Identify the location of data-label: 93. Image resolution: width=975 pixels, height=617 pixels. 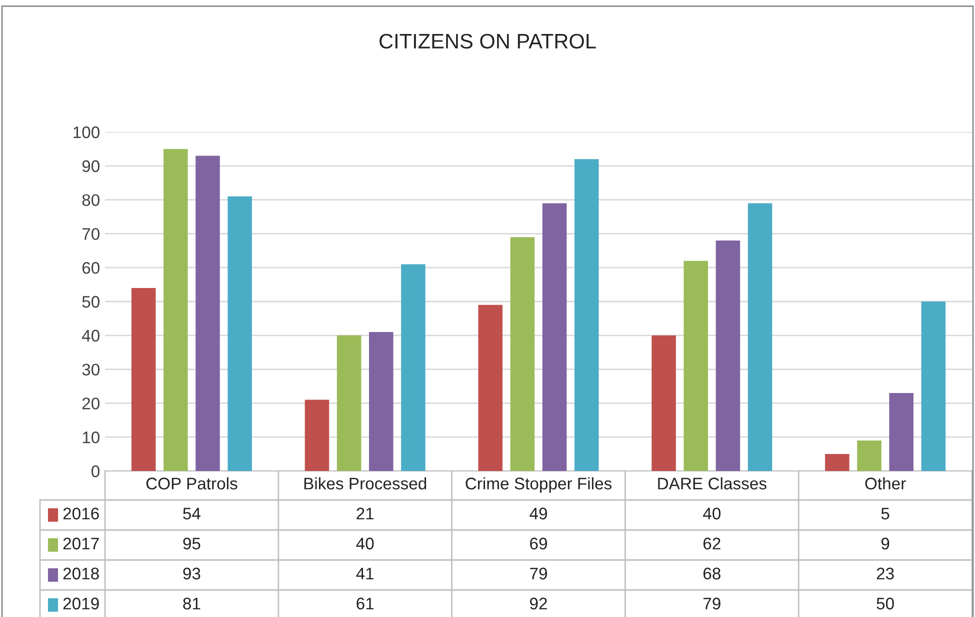
(191, 574).